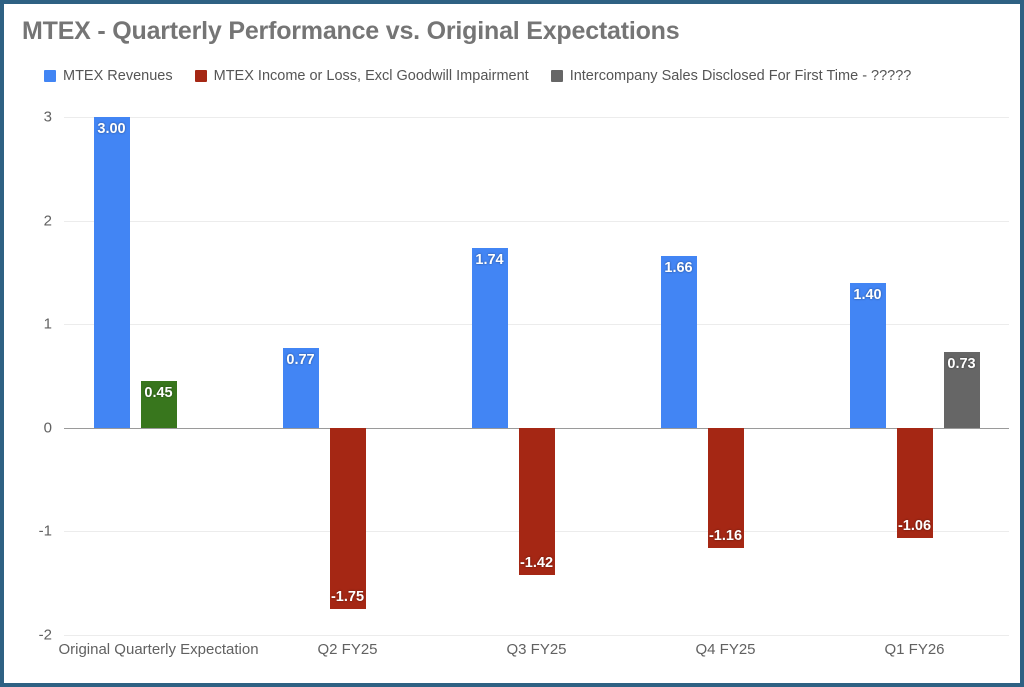  I want to click on bar: 0.77, so click(300, 388).